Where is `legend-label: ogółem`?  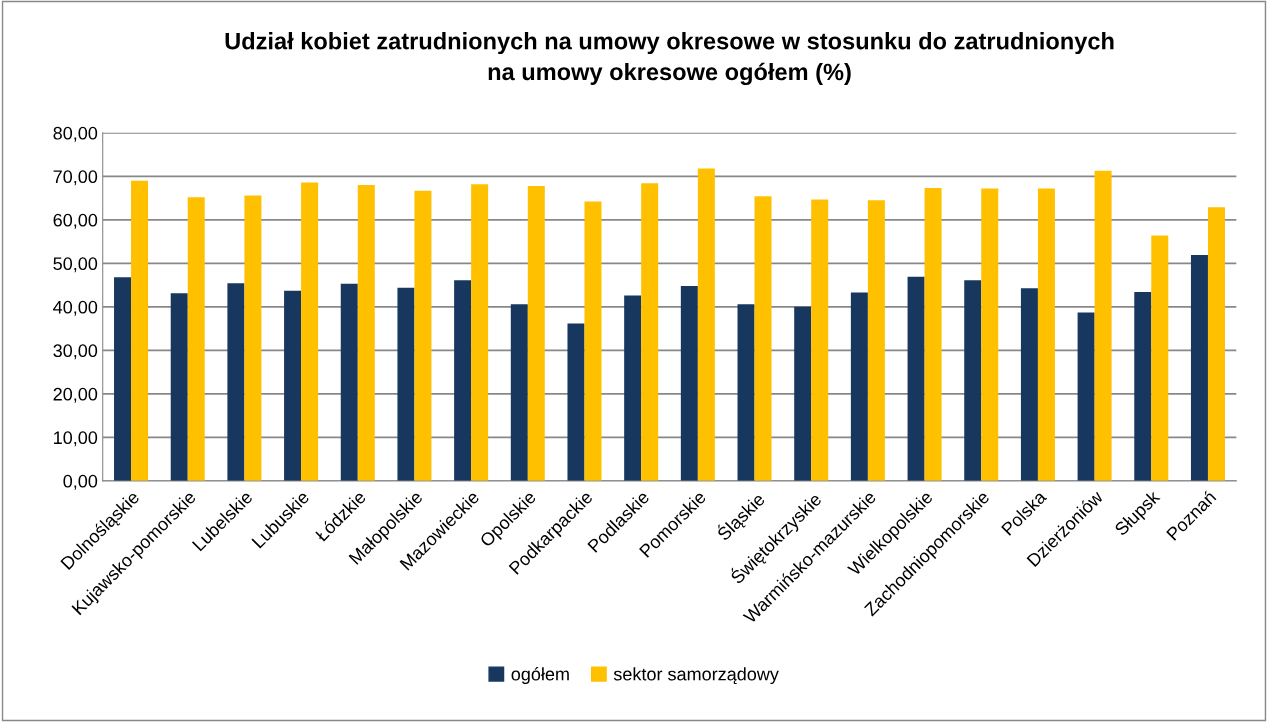 legend-label: ogółem is located at coordinates (540, 676).